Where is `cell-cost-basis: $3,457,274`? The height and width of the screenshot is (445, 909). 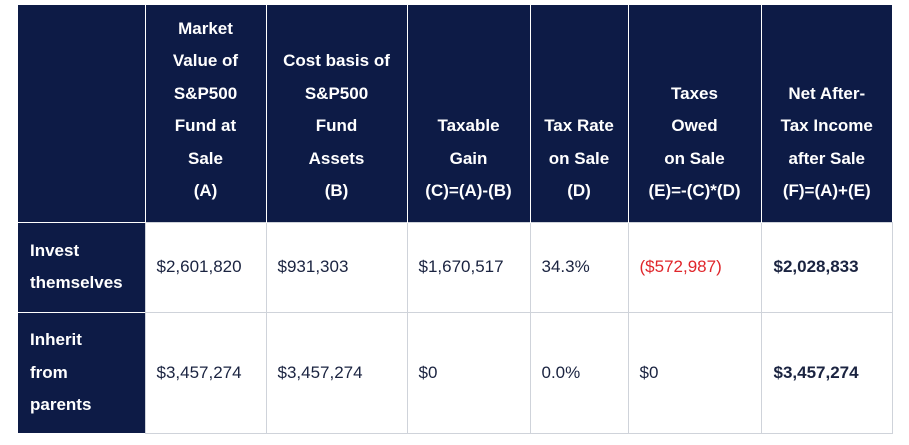
cell-cost-basis: $3,457,274 is located at coordinates (336, 372).